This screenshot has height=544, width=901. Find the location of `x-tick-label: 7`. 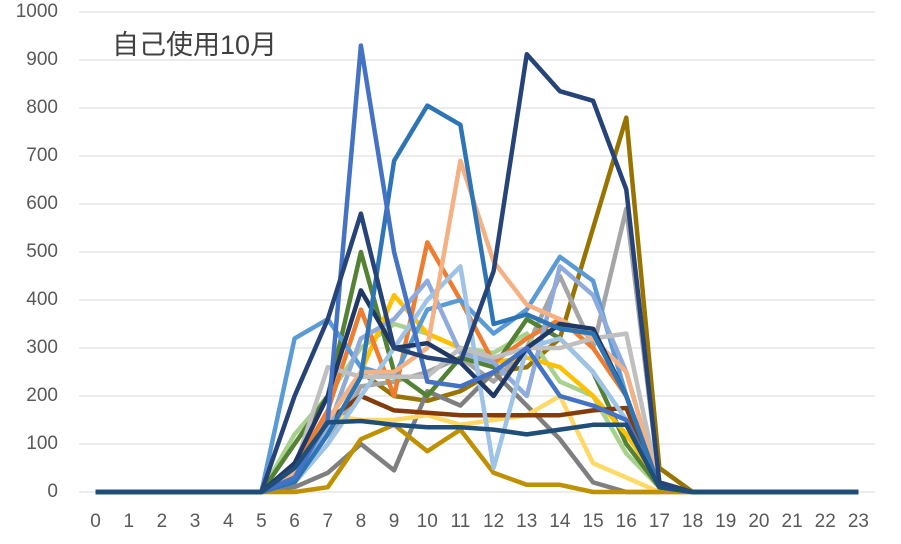

x-tick-label: 7 is located at coordinates (327, 521).